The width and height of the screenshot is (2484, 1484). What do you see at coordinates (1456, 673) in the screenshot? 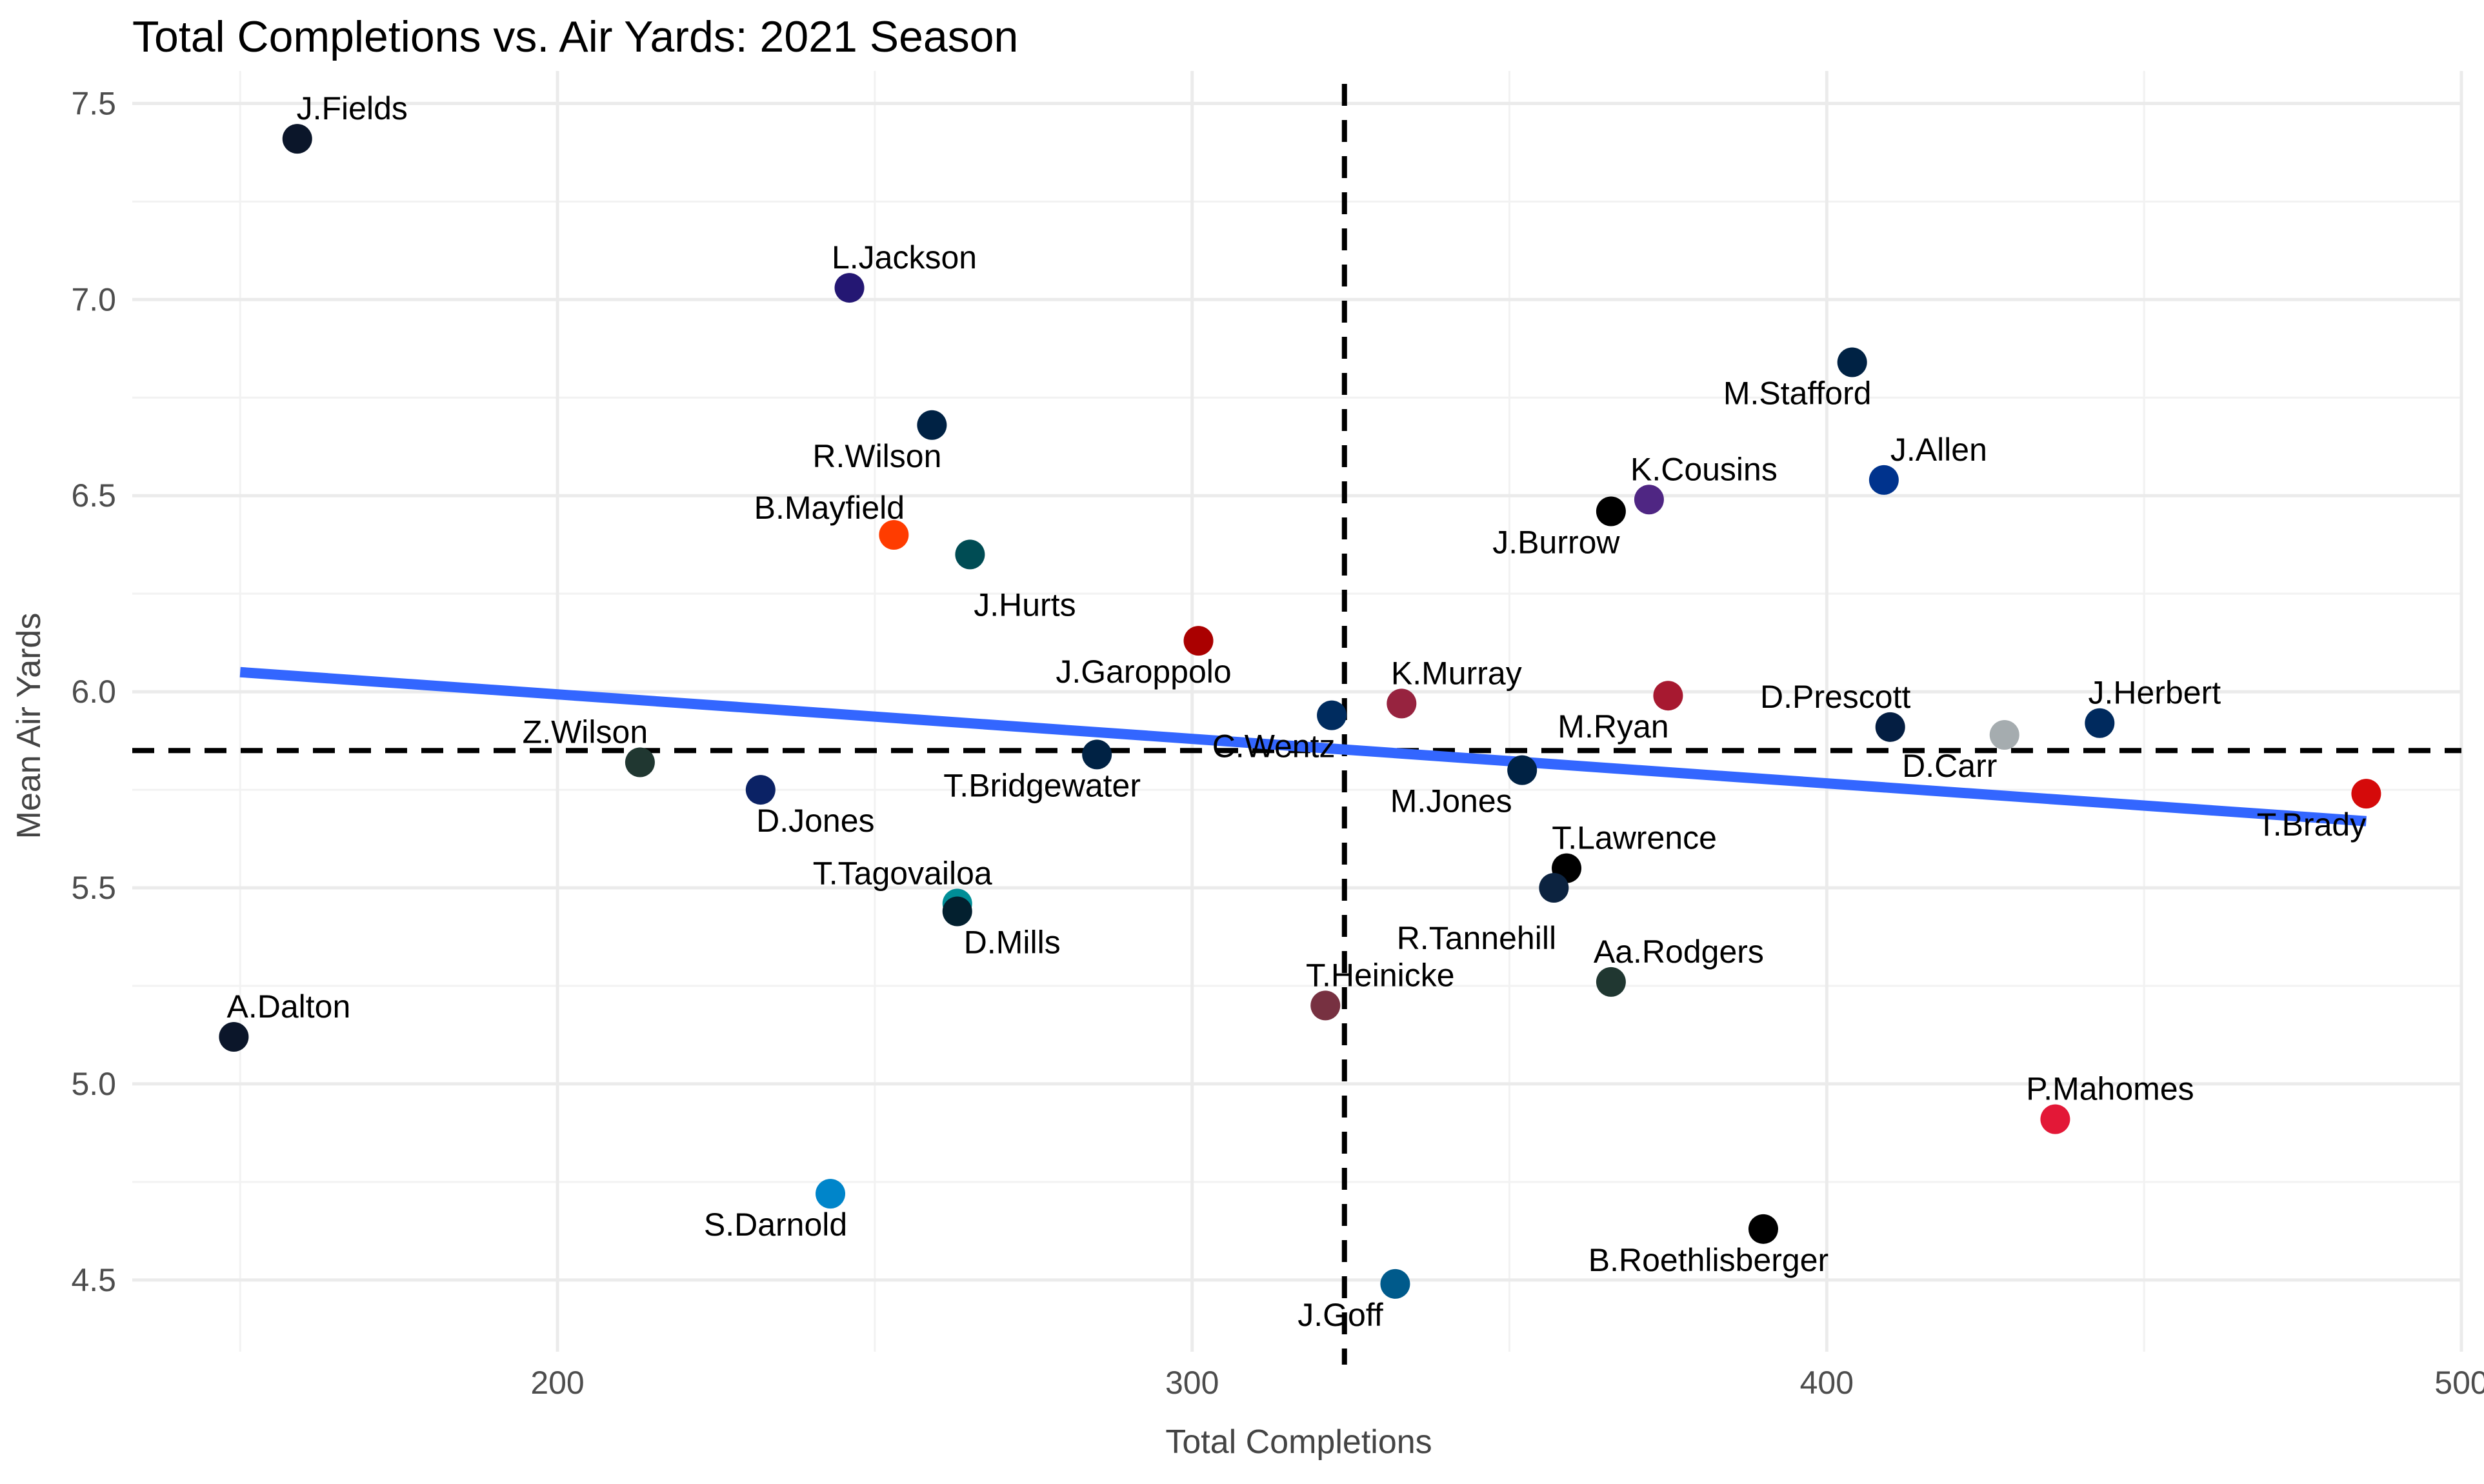
I see `point-label: K.Murray` at bounding box center [1456, 673].